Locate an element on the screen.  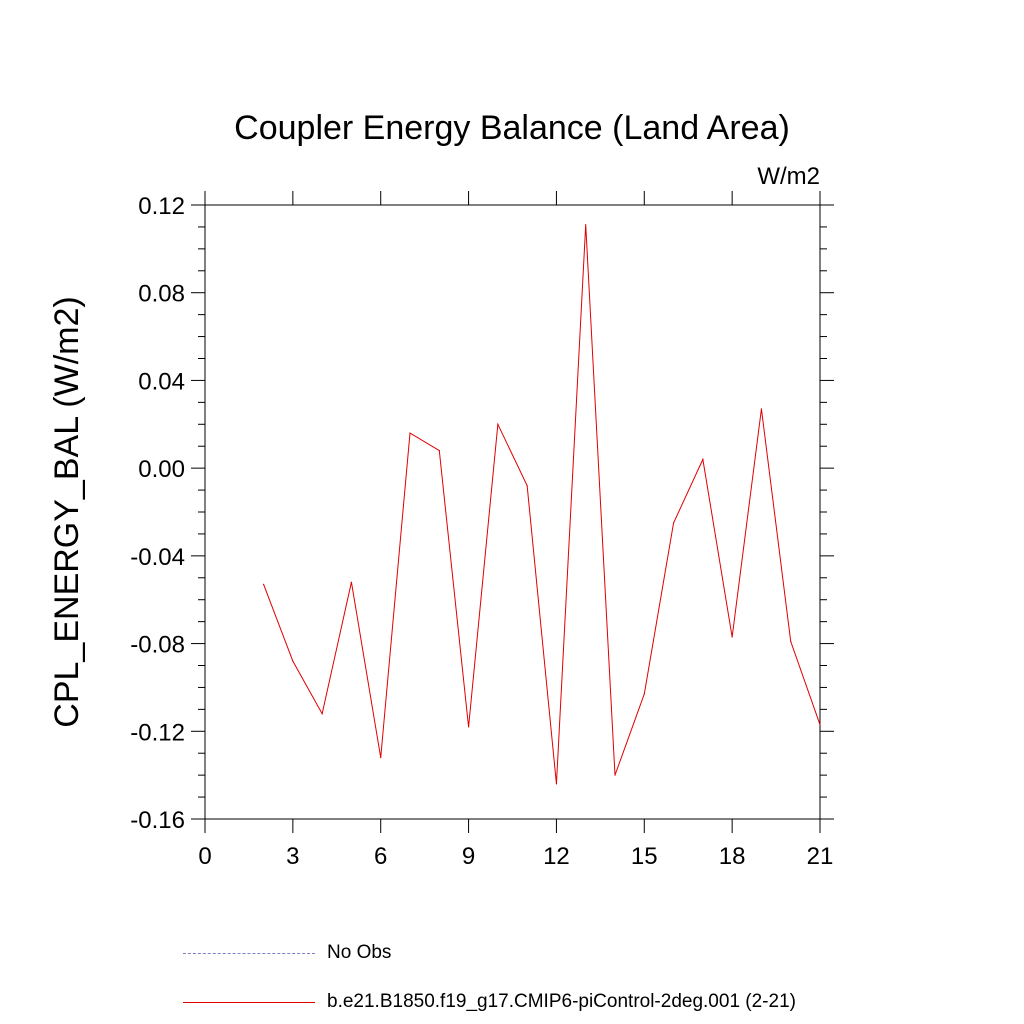
y-tick-label: -0.08 is located at coordinates (157, 645).